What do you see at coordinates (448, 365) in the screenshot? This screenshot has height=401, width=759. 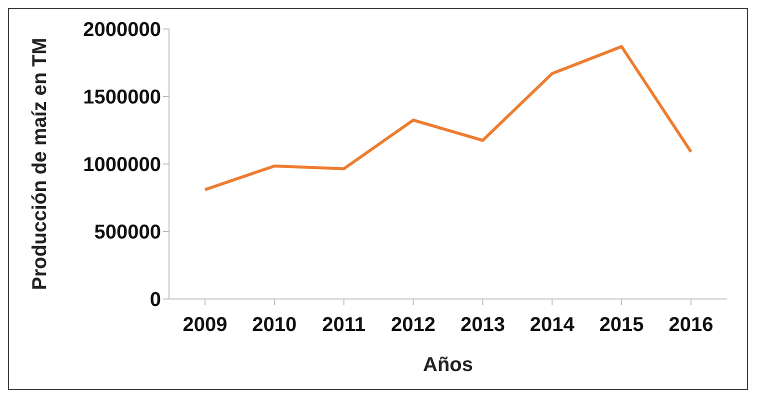 I see `x-axis-title: Años` at bounding box center [448, 365].